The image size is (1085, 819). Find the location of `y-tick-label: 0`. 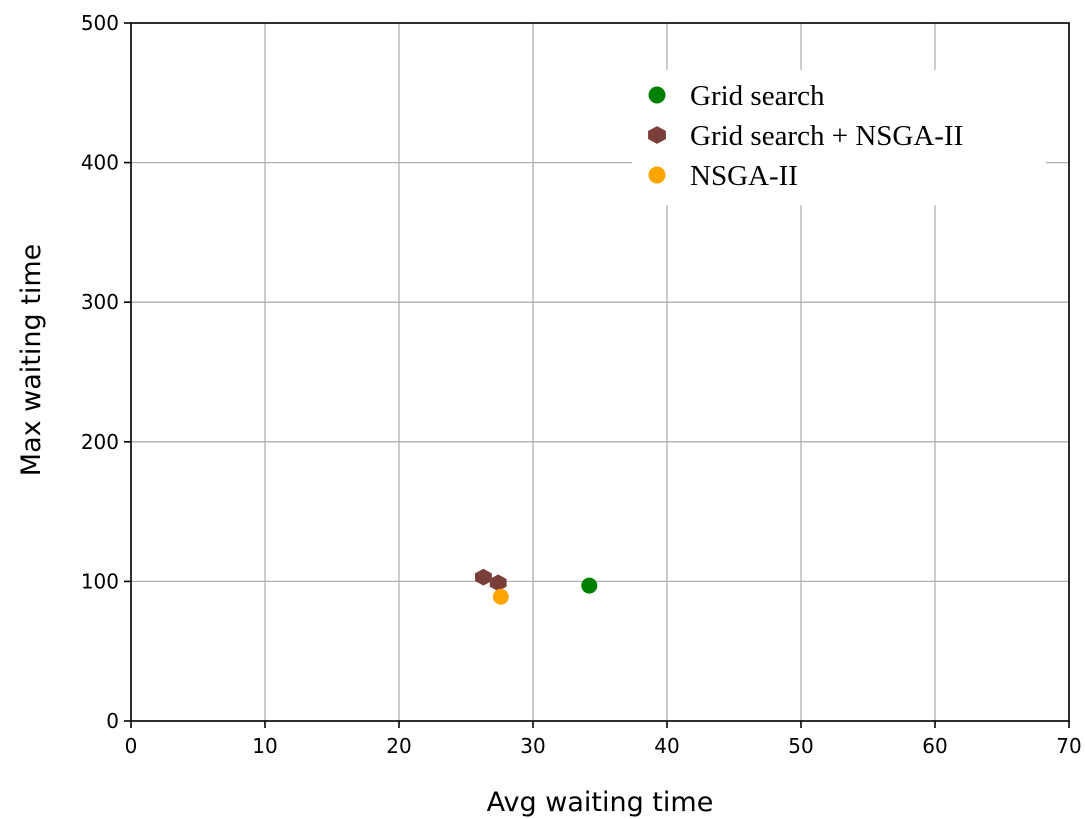

y-tick-label: 0 is located at coordinates (112, 721).